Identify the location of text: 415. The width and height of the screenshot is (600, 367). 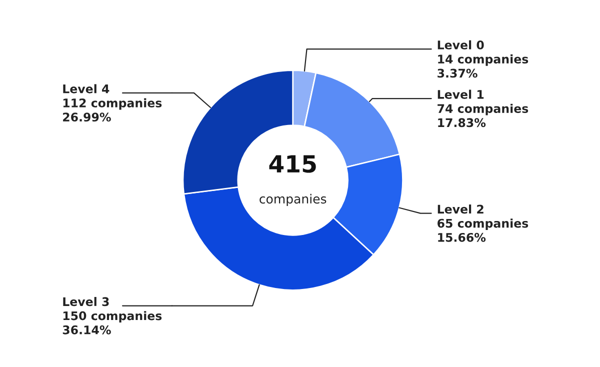
(292, 164).